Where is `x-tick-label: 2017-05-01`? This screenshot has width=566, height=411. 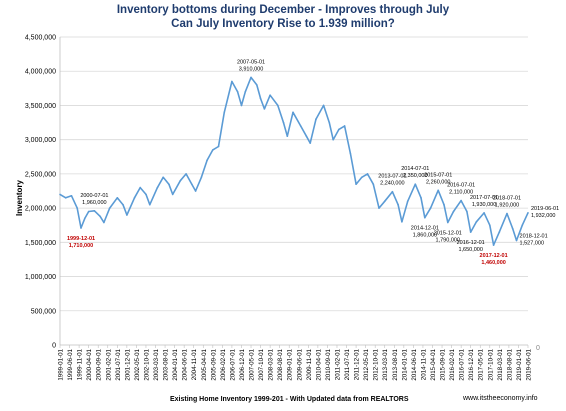
x-tick-label: 2017-05-01 is located at coordinates (481, 364).